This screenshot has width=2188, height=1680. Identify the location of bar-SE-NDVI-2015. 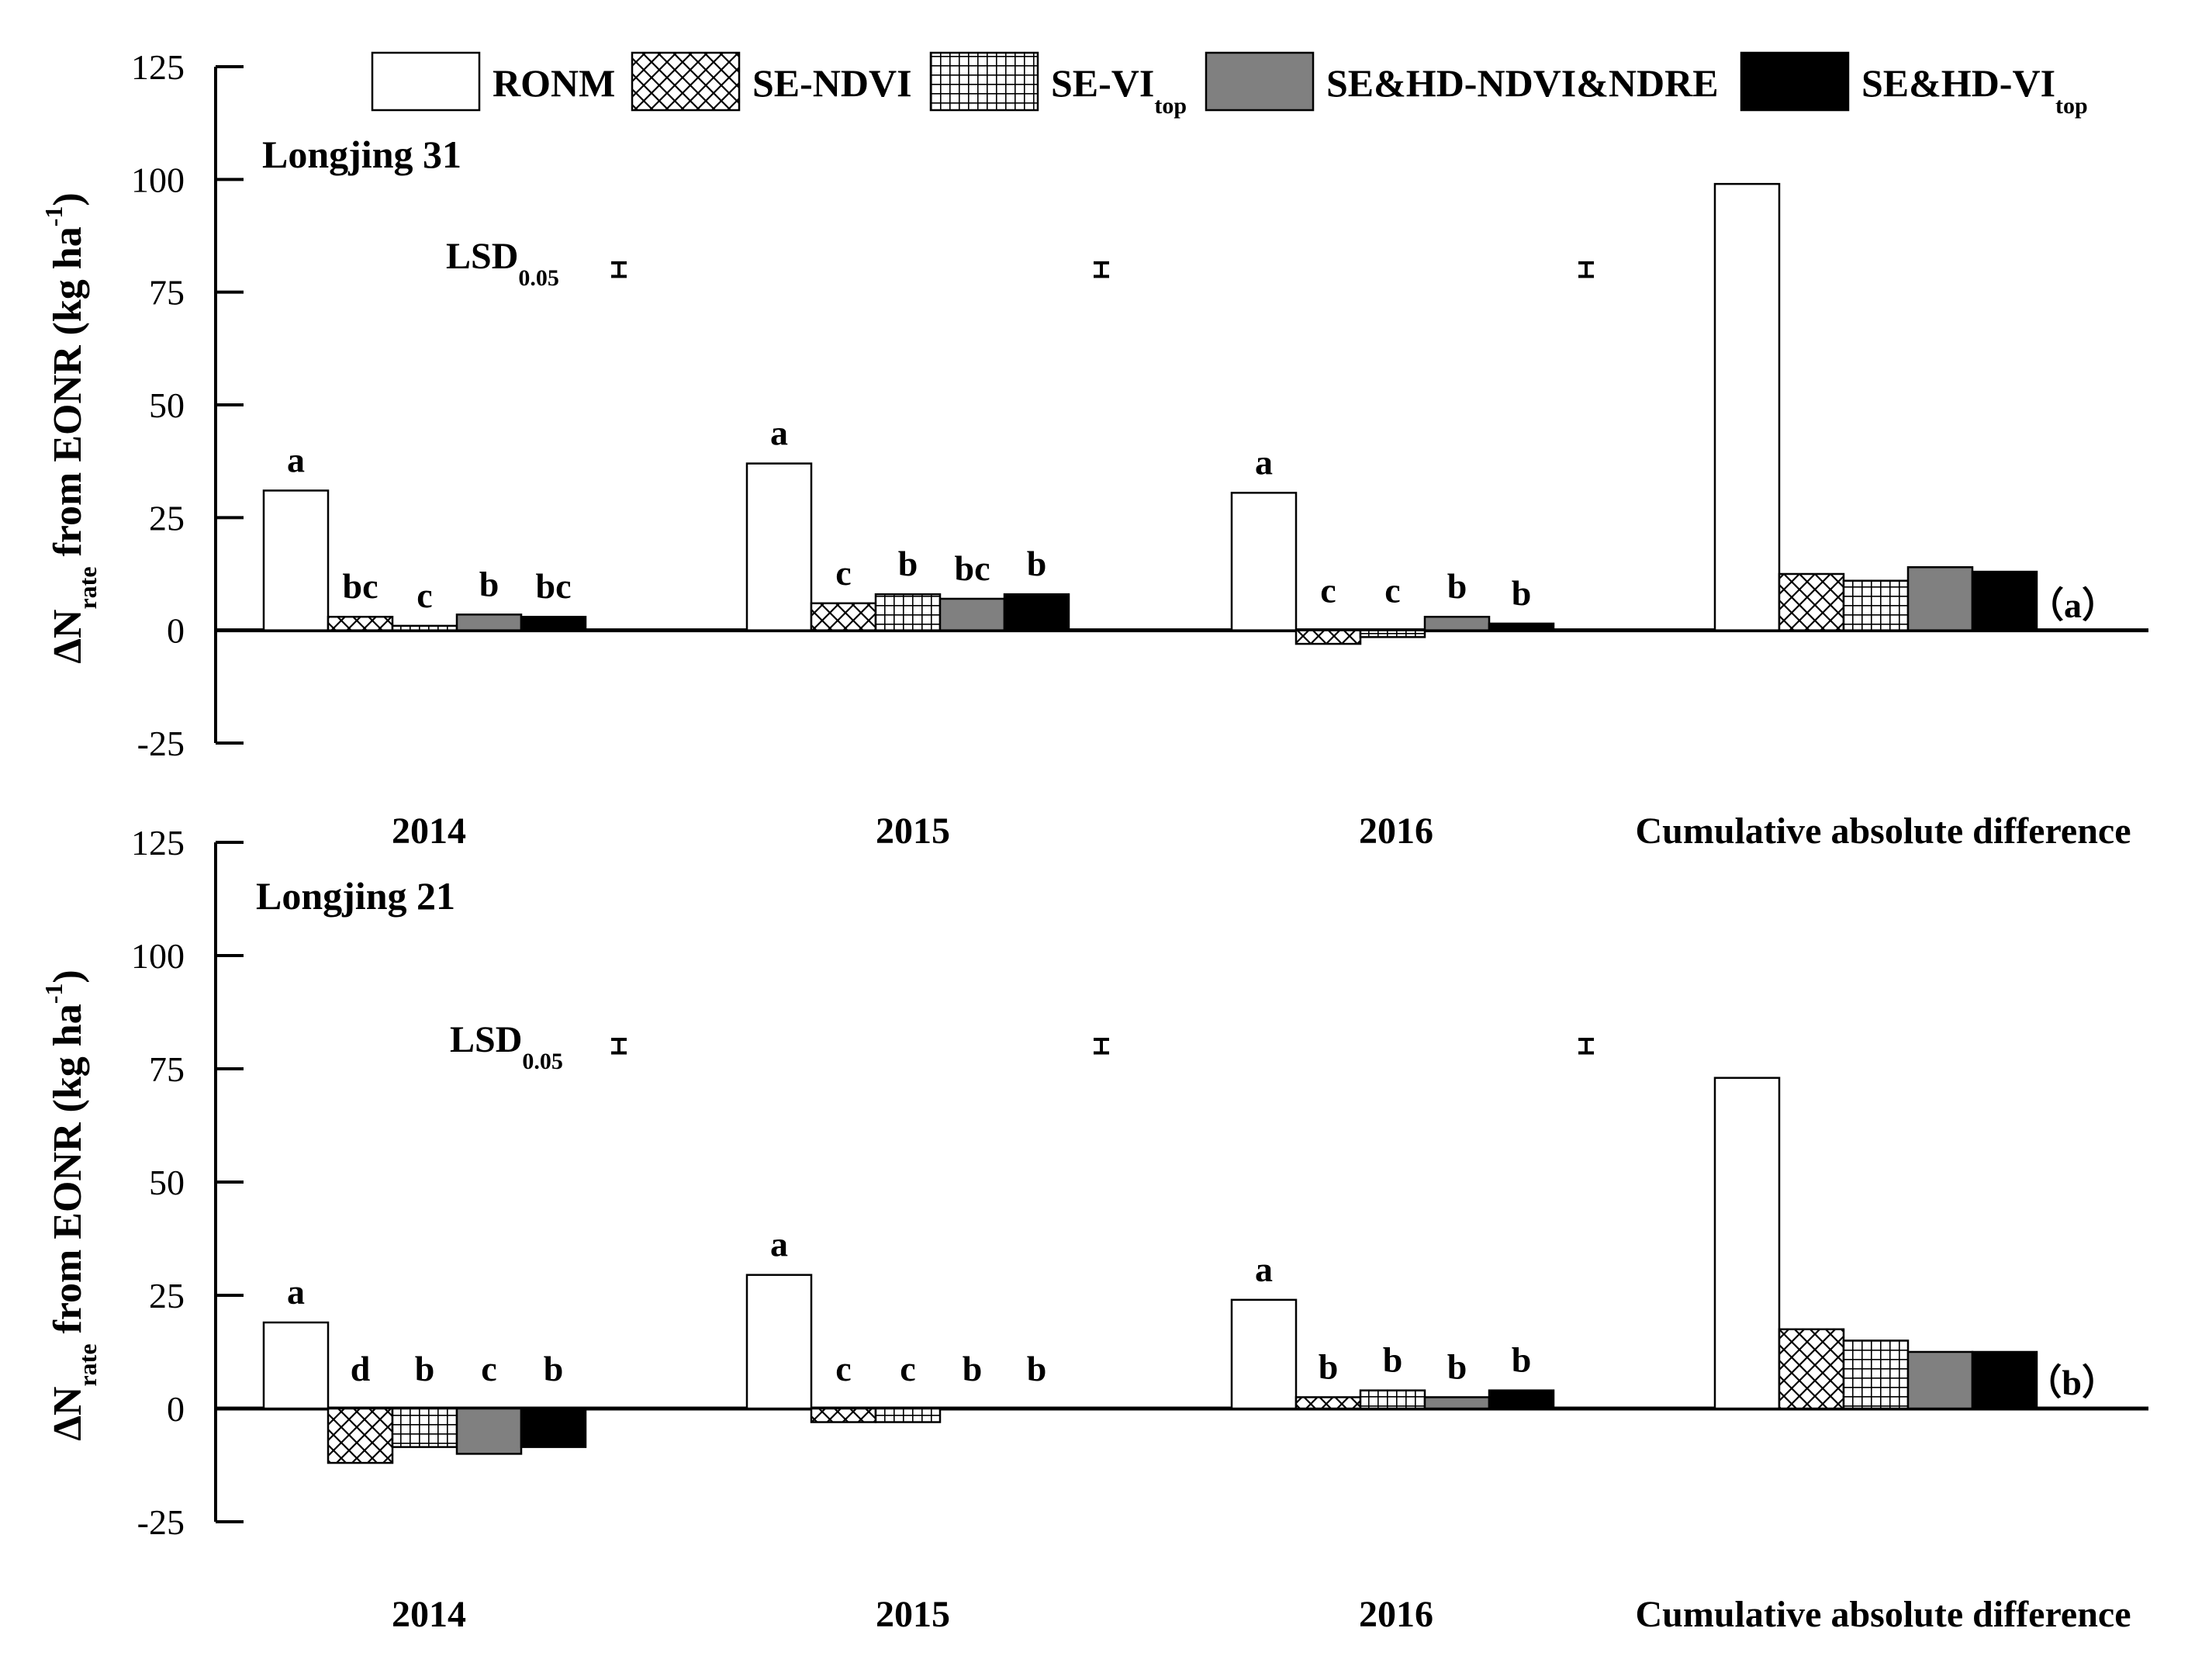
(843, 1415).